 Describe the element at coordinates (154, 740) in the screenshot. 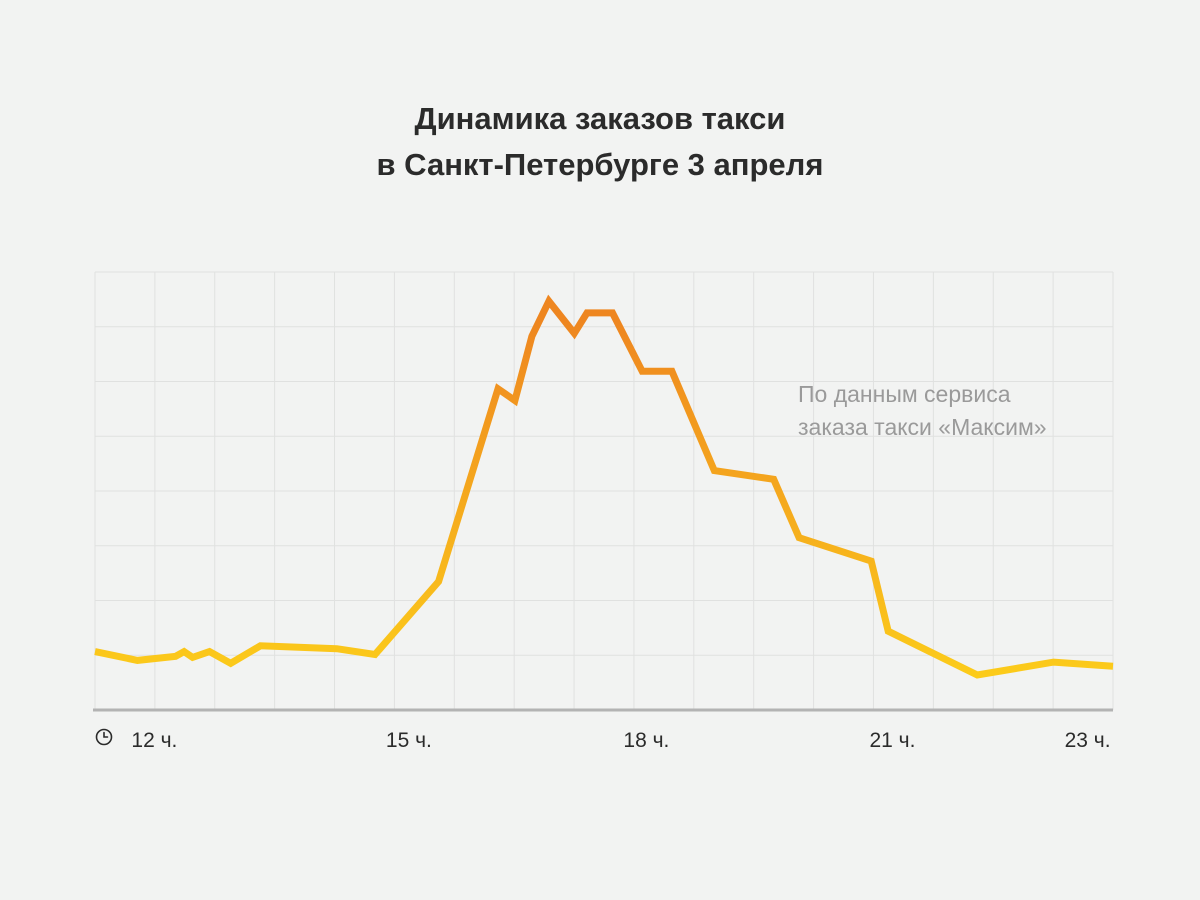

I see `x-tick-label: 12 ч.` at that location.